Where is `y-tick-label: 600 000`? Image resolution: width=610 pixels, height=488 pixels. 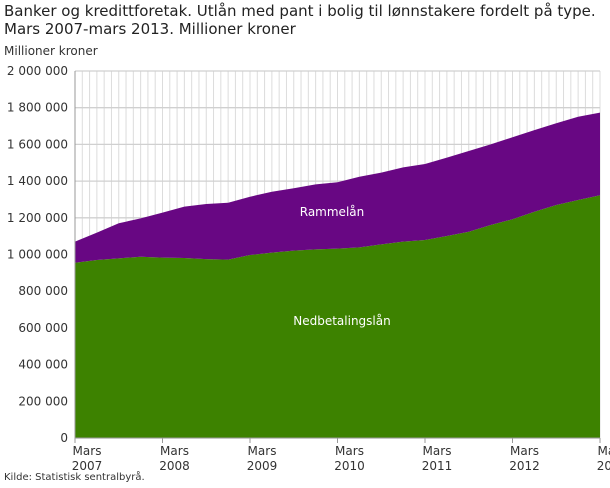
y-tick-label: 600 000 is located at coordinates (43, 328).